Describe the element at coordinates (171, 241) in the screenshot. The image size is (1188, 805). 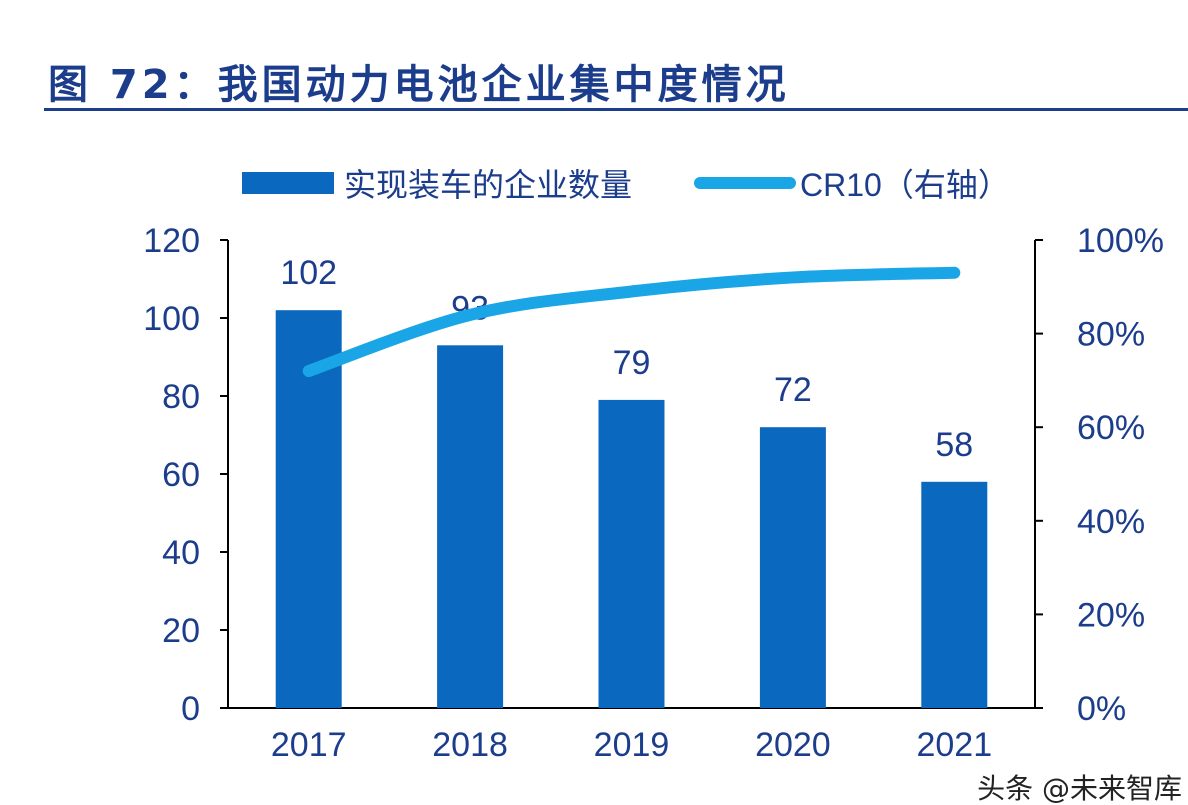
I see `left-tick-label: 120` at that location.